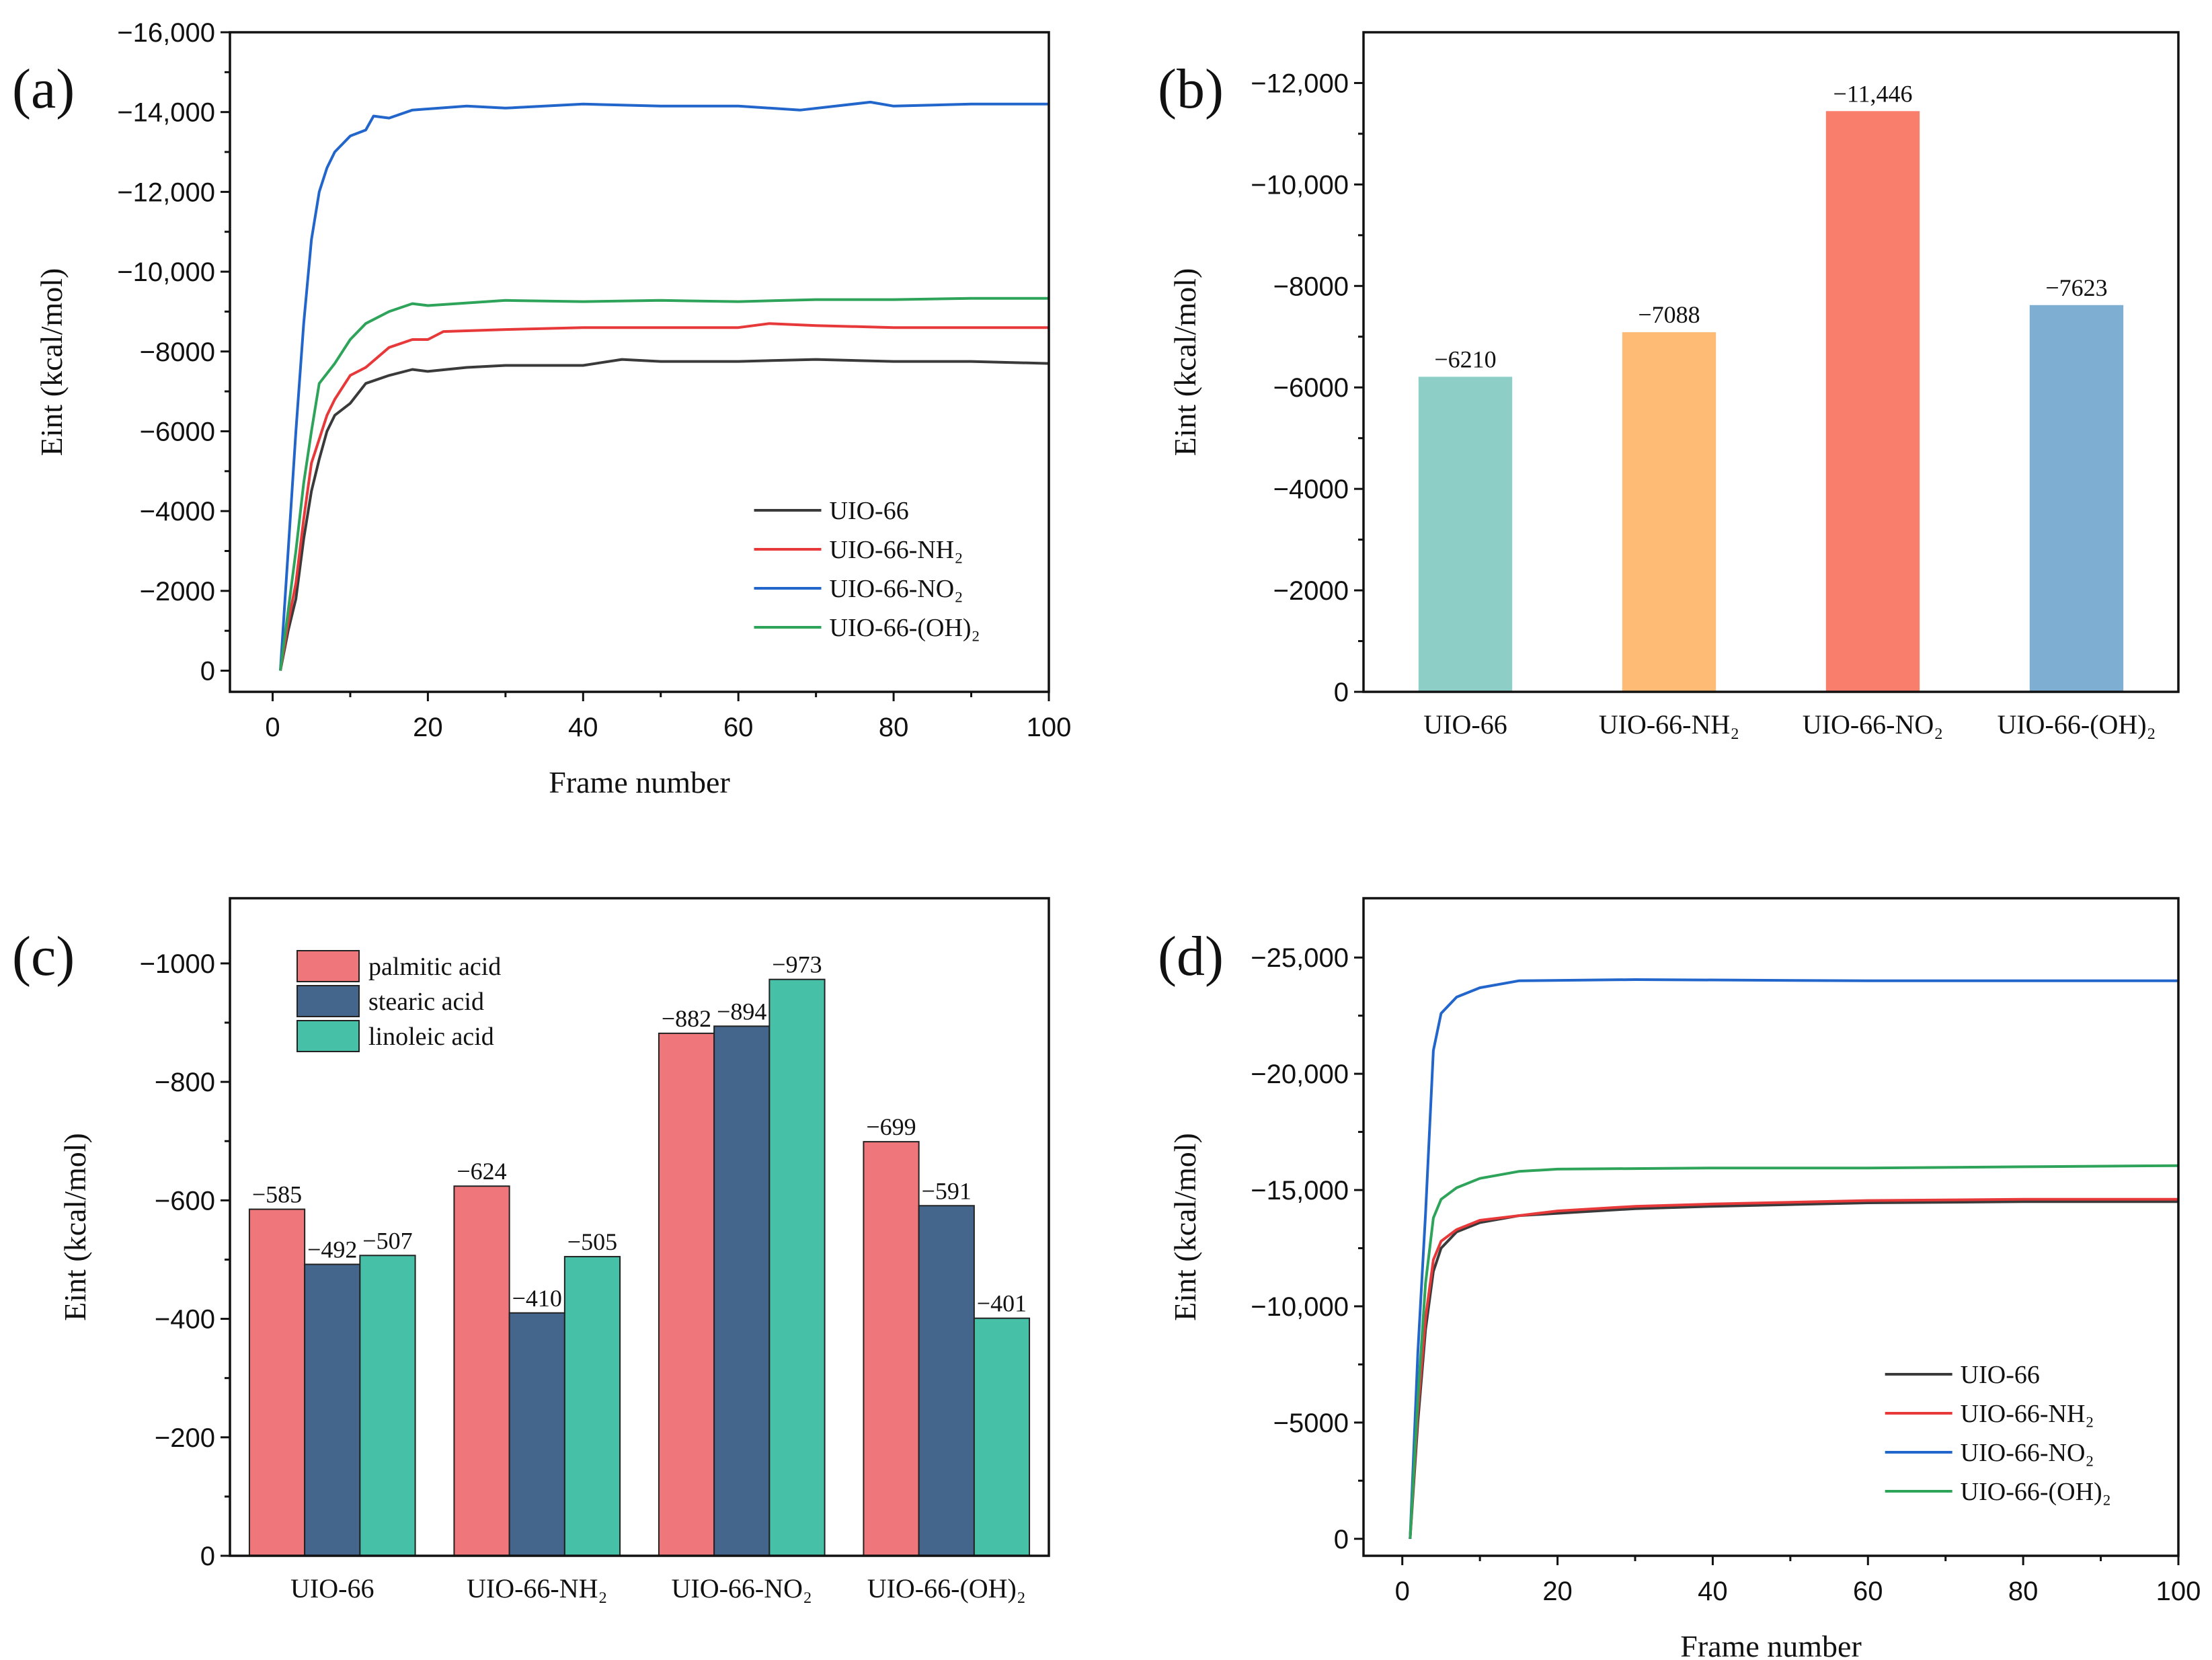 The image size is (2212, 1660). Describe the element at coordinates (1402, 1592) in the screenshot. I see `x-tick-label: 0` at that location.